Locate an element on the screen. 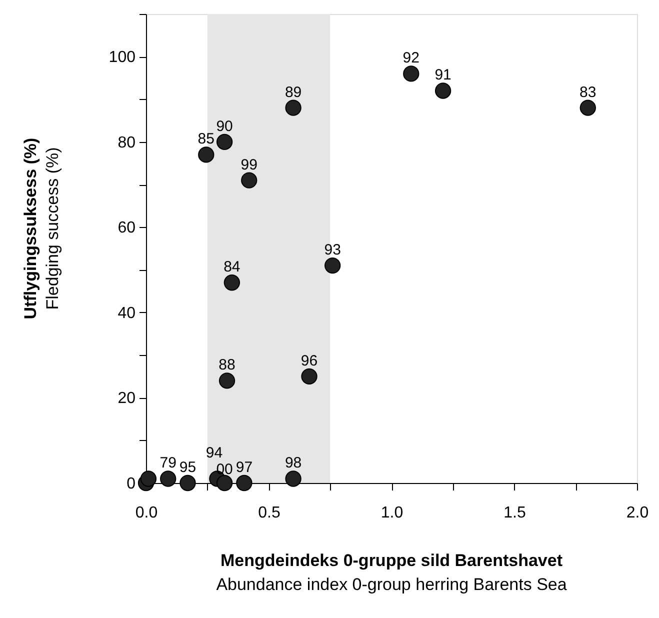 The width and height of the screenshot is (659, 618). x-tick-label: 1.5 is located at coordinates (515, 513).